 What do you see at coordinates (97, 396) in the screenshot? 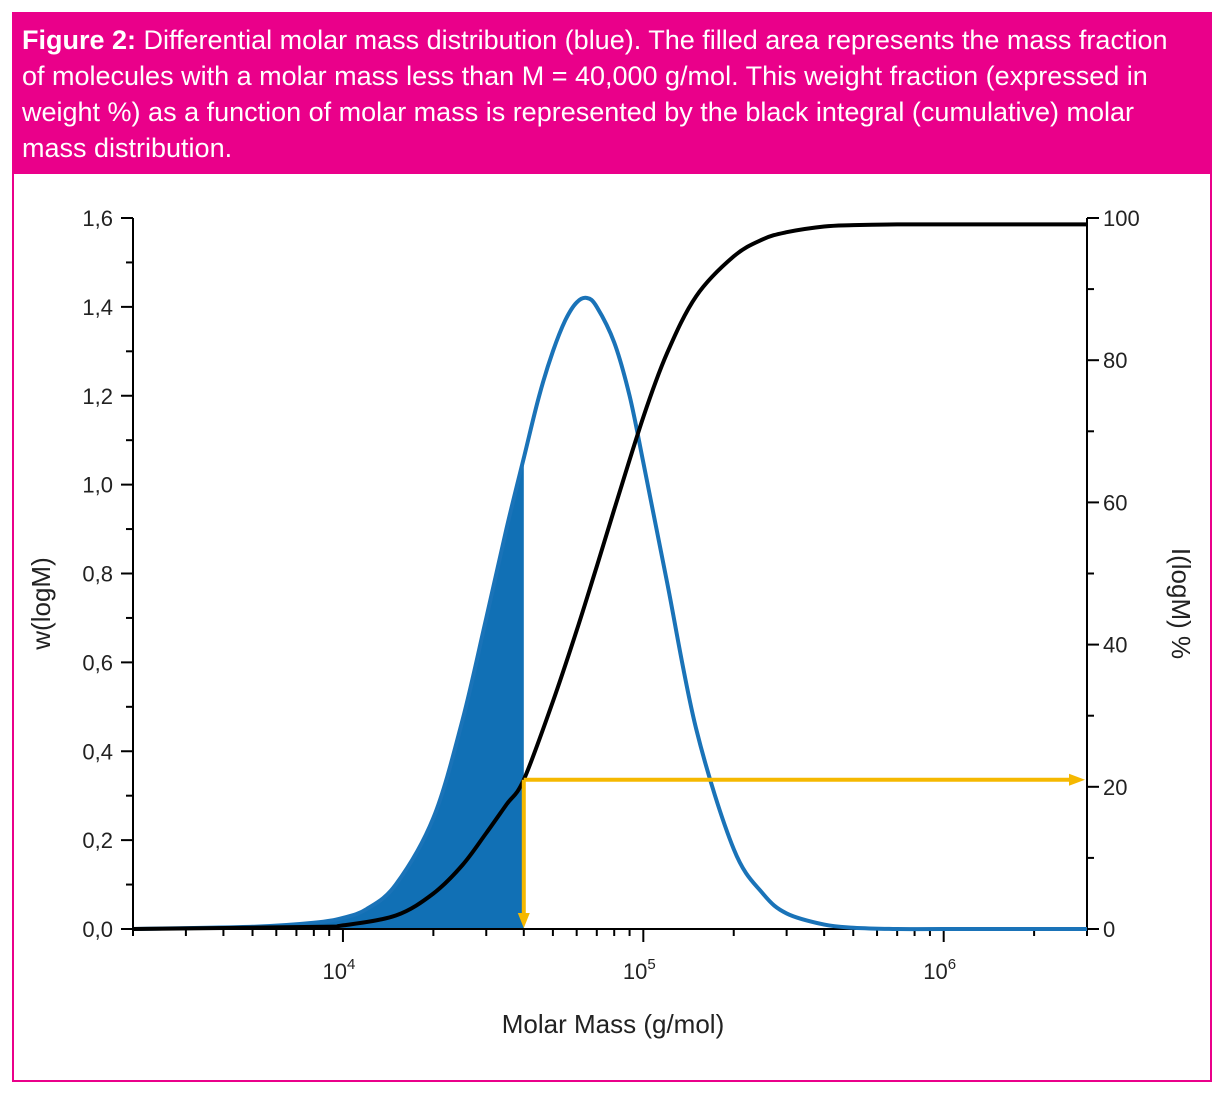
I see `left-y-tick-label: 1,2` at bounding box center [97, 396].